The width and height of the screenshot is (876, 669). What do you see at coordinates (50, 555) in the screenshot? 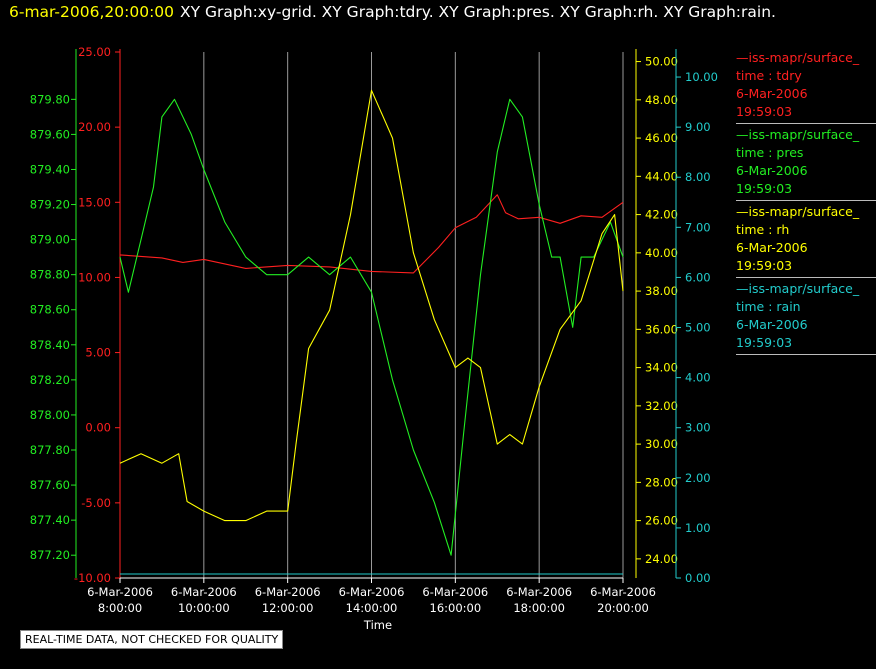
I see `pres-tick-label: 877.20` at bounding box center [50, 555].